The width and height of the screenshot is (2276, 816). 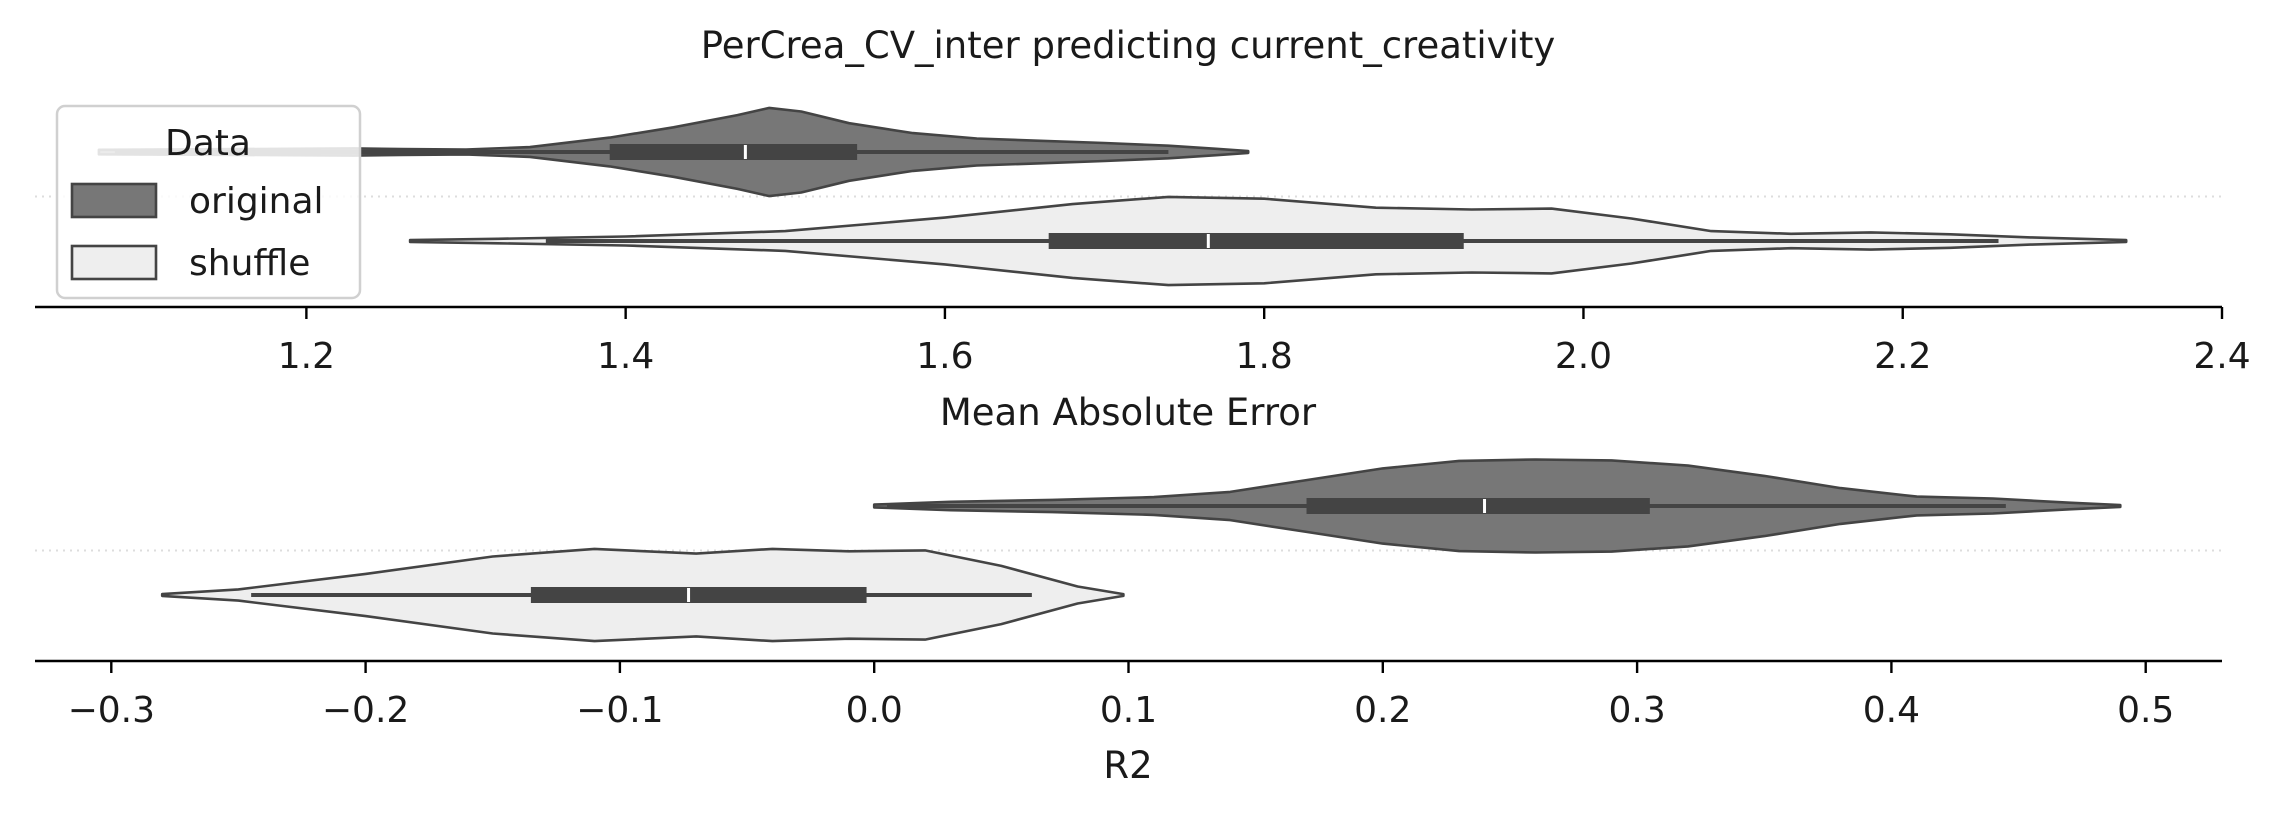 I want to click on legend-swatch-original, so click(x=114, y=200).